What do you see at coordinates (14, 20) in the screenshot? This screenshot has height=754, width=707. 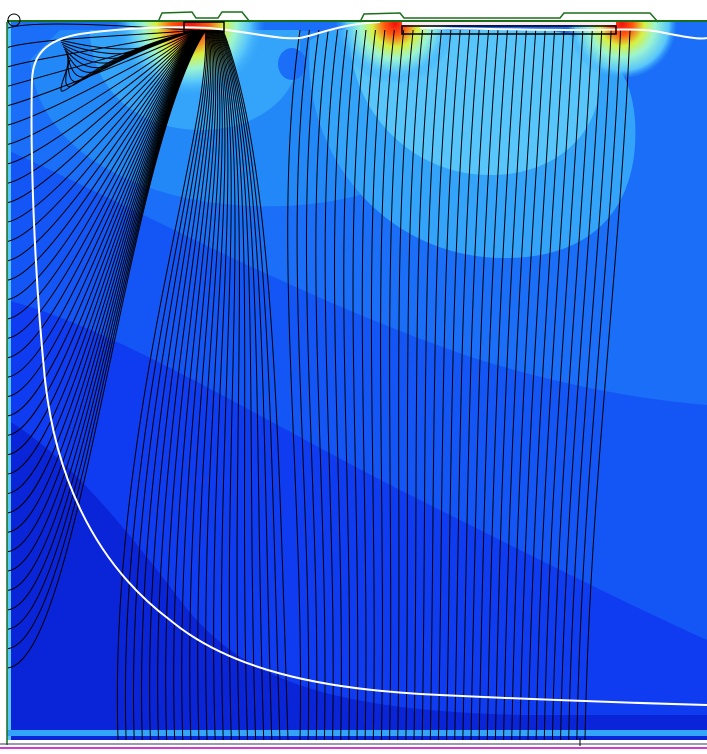 I see `corner-marker` at bounding box center [14, 20].